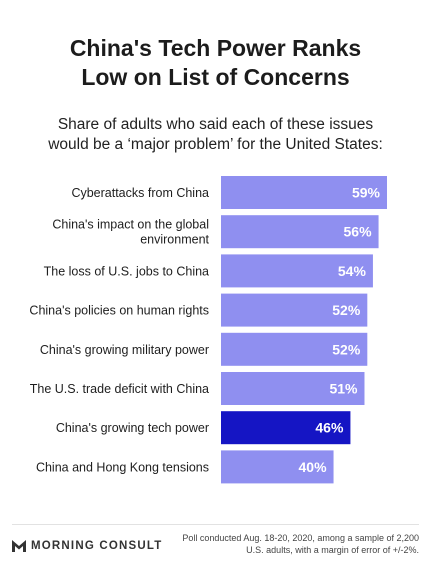  I want to click on bar-value-label: 54%, so click(352, 271).